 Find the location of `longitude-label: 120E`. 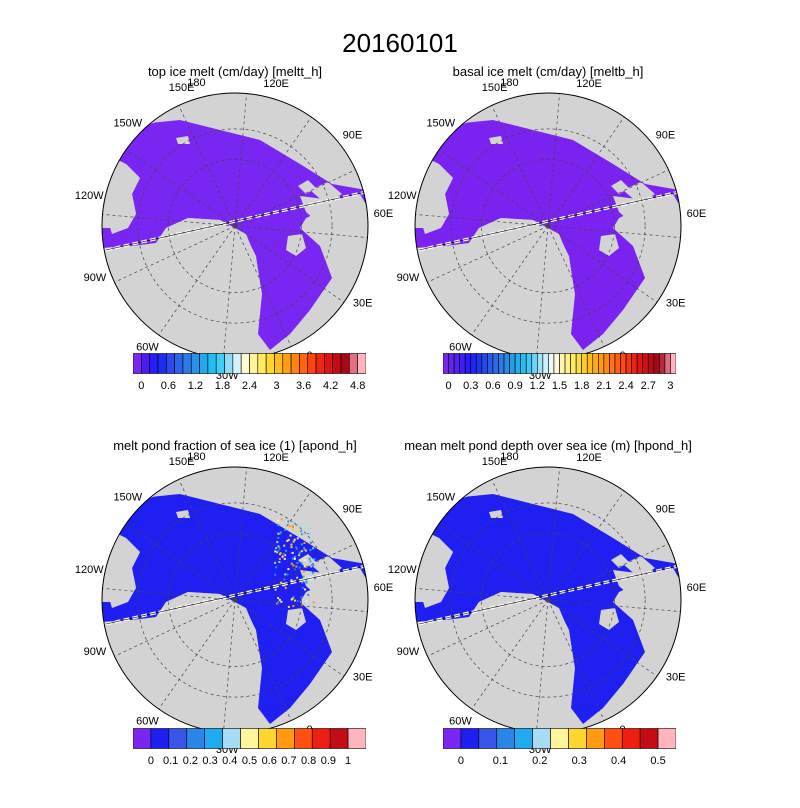

longitude-label: 120E is located at coordinates (276, 84).